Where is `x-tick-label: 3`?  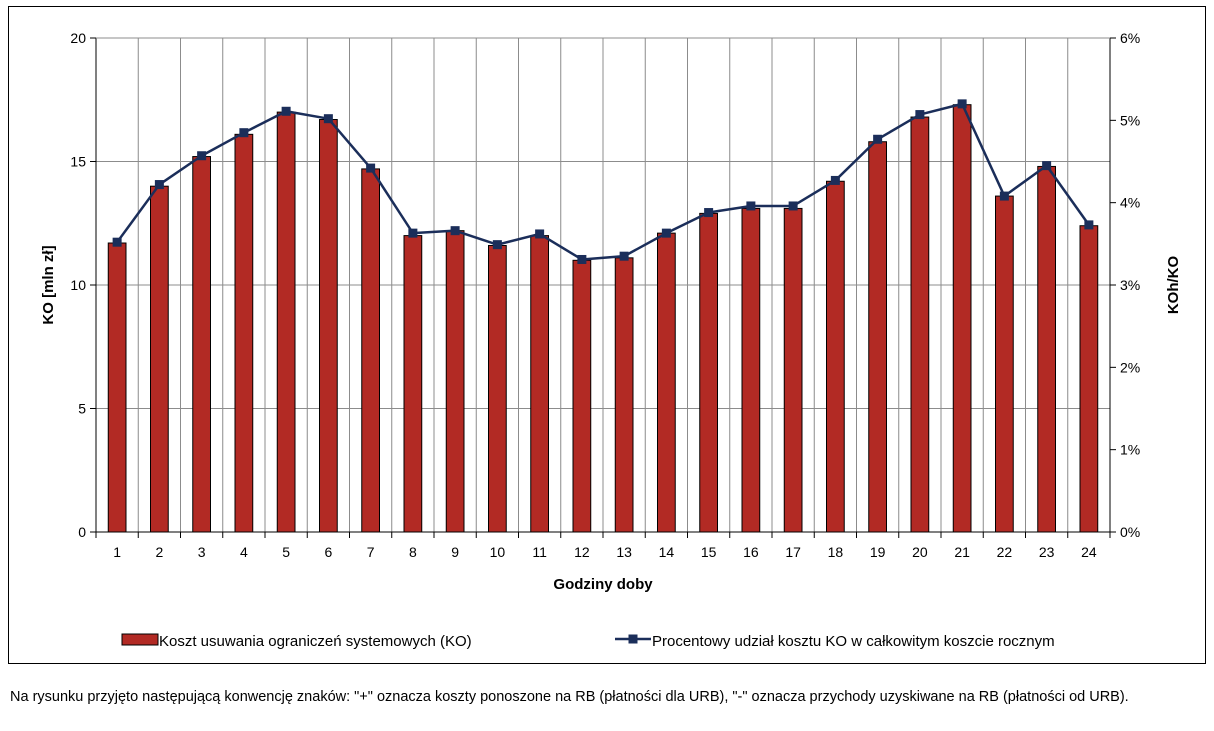 x-tick-label: 3 is located at coordinates (202, 552).